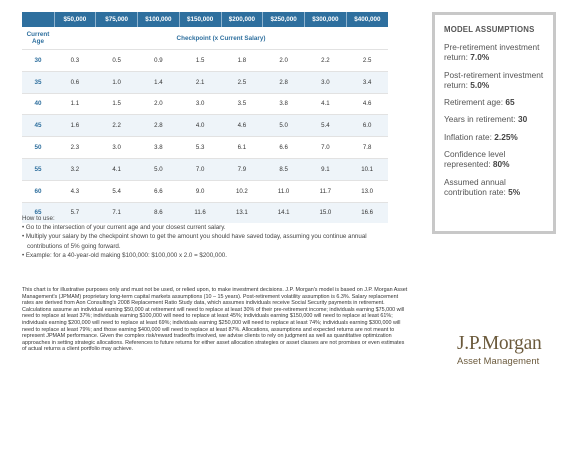 Image resolution: width=576 pixels, height=467 pixels. Describe the element at coordinates (200, 191) in the screenshot. I see `checkpoint-cell: 9.0` at that location.